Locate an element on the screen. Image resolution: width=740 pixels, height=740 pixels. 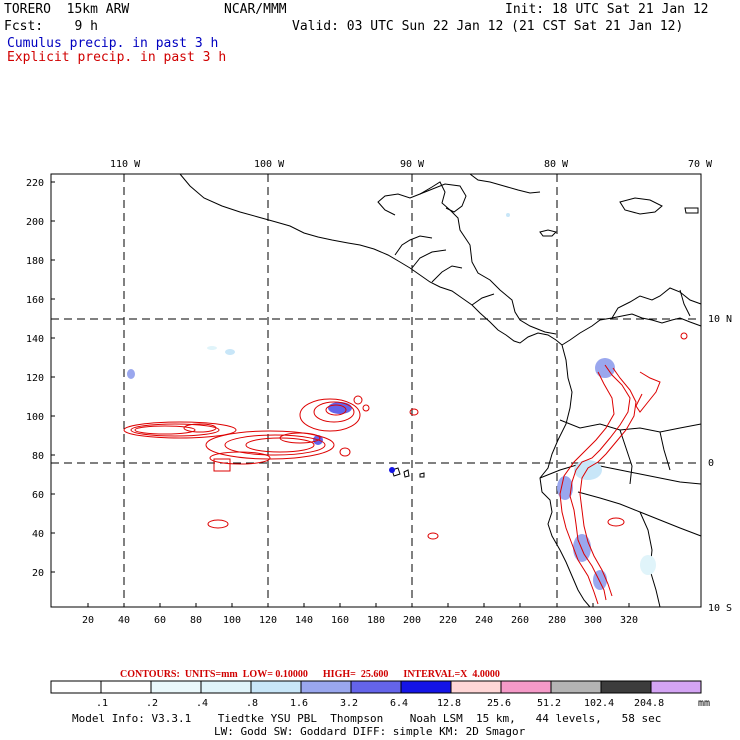
y-tick-40: 40 is located at coordinates (38, 534).